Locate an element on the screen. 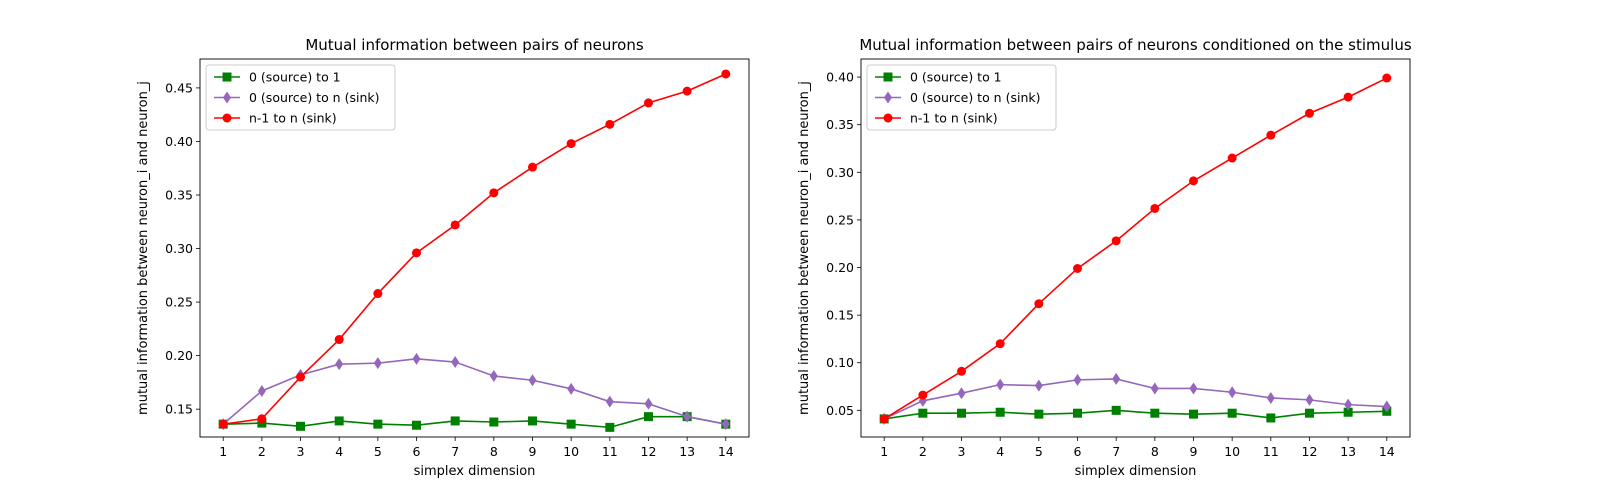 The image size is (1600, 500). y-tick-label: 0.05 is located at coordinates (840, 410).